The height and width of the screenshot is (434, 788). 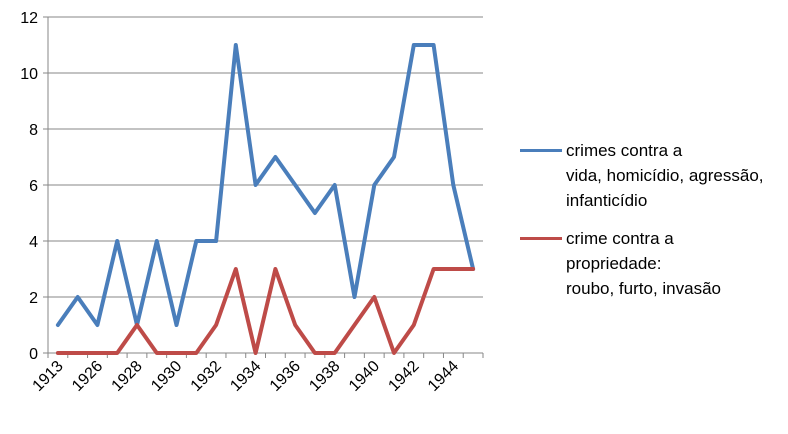 What do you see at coordinates (166, 376) in the screenshot?
I see `x-tick-label: 1930` at bounding box center [166, 376].